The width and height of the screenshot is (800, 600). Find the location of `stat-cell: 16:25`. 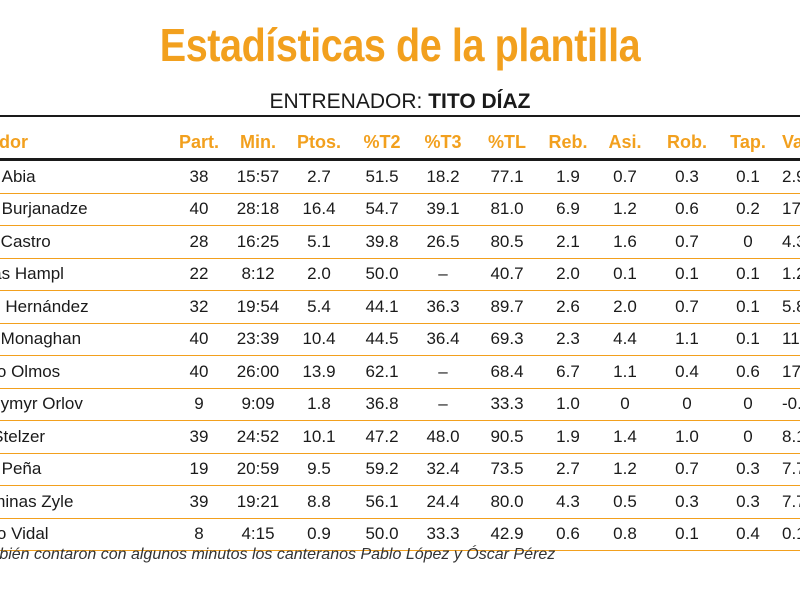

stat-cell: 16:25 is located at coordinates (258, 242).